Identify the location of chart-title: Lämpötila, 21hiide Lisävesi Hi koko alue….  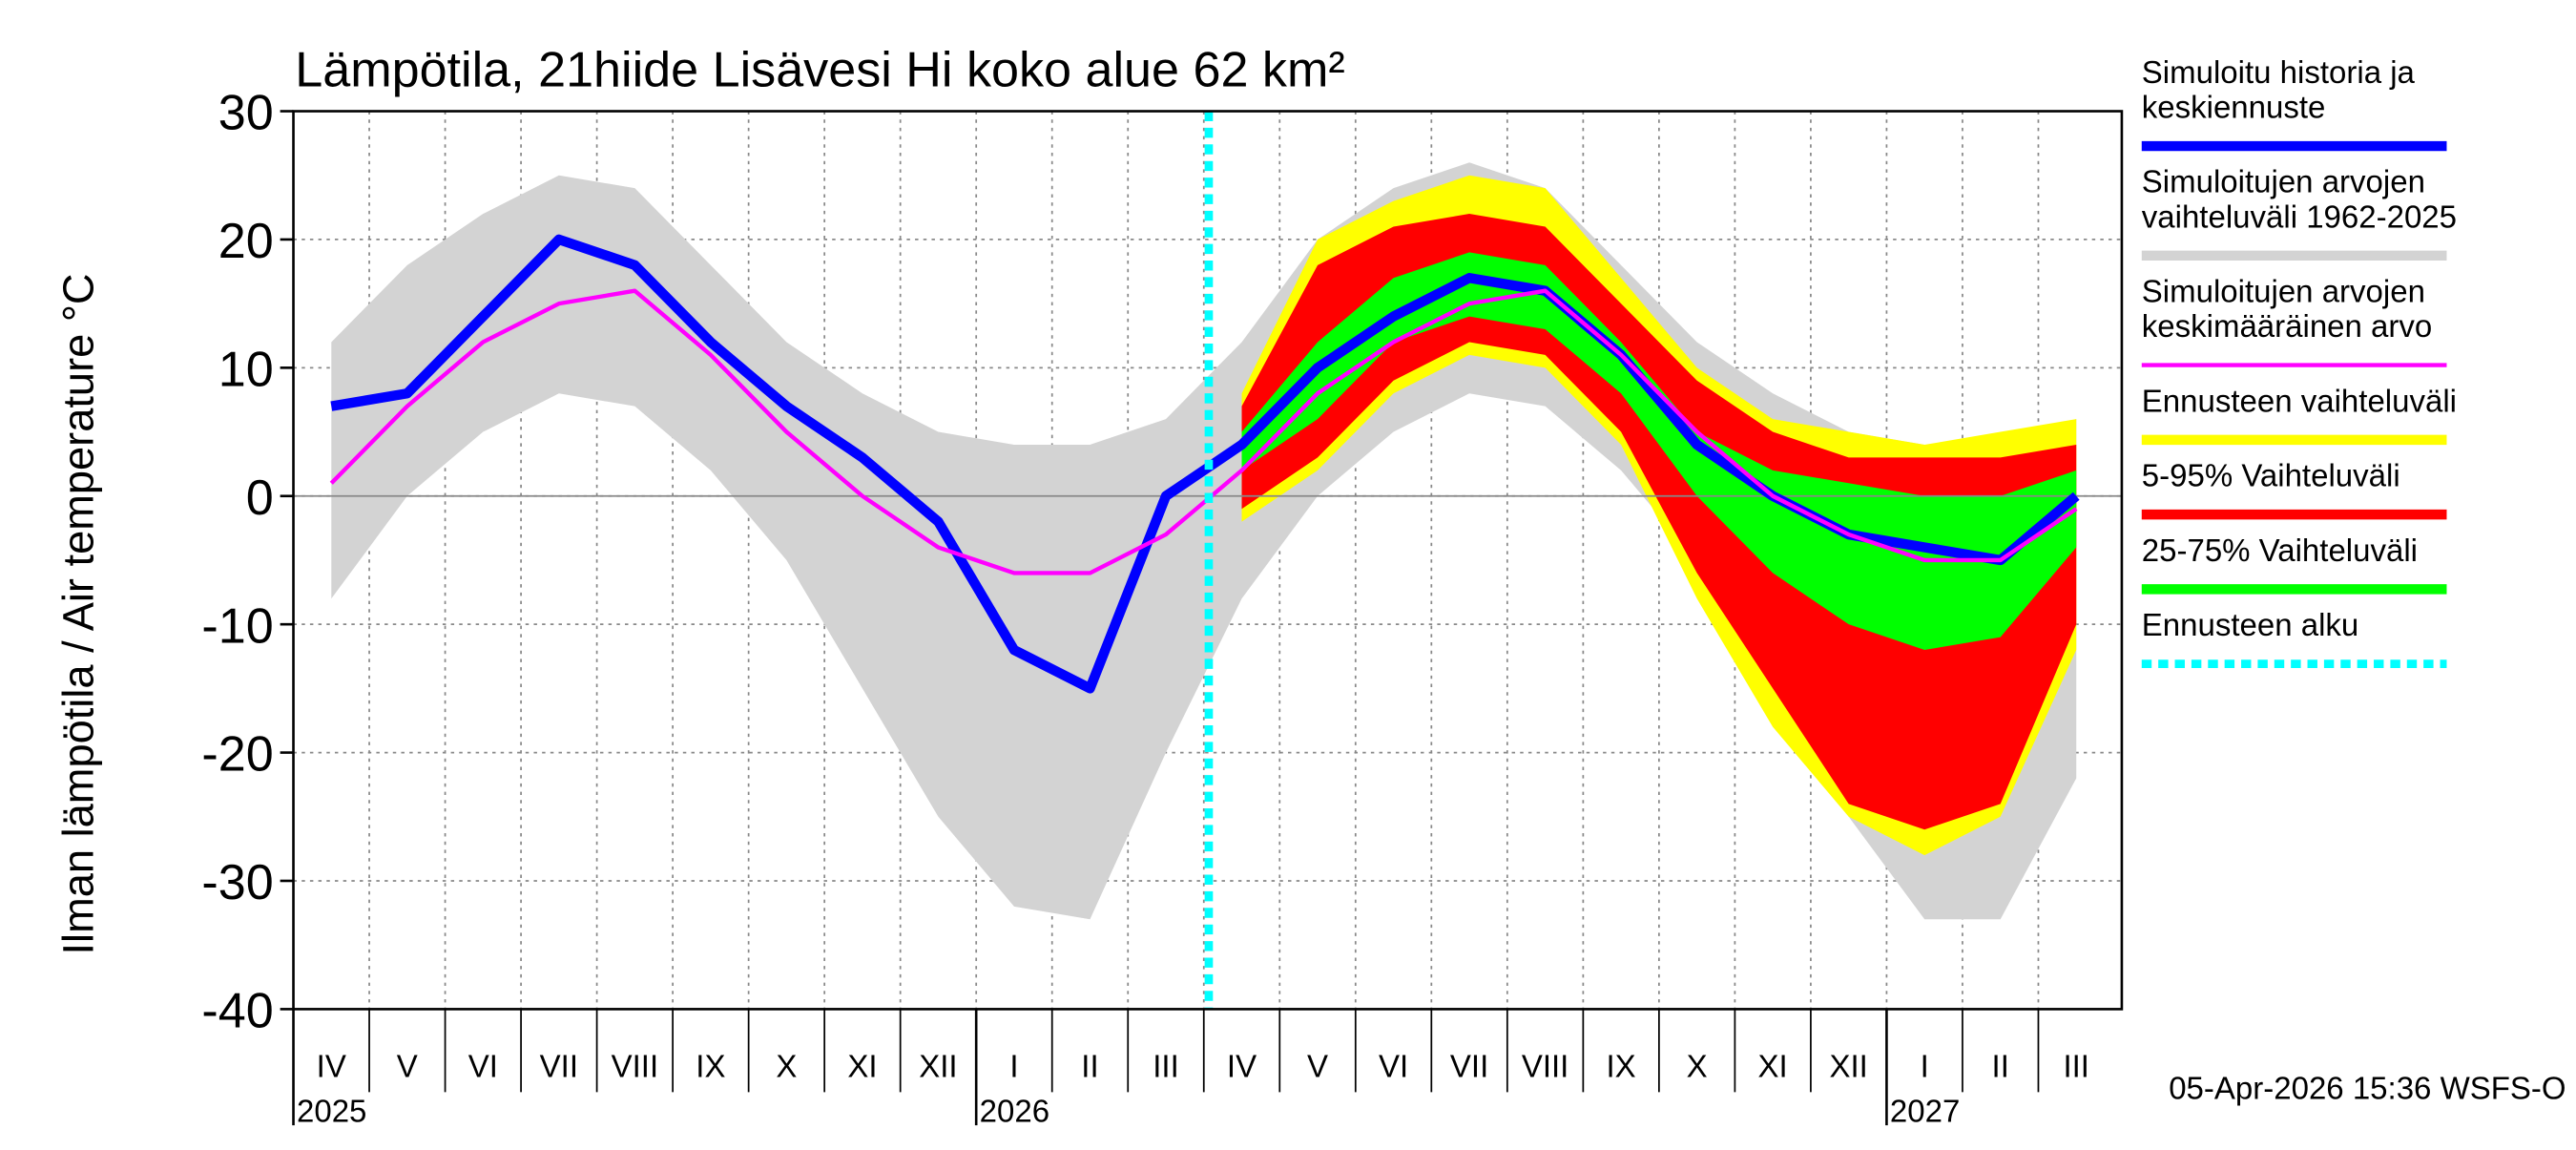
(819, 69).